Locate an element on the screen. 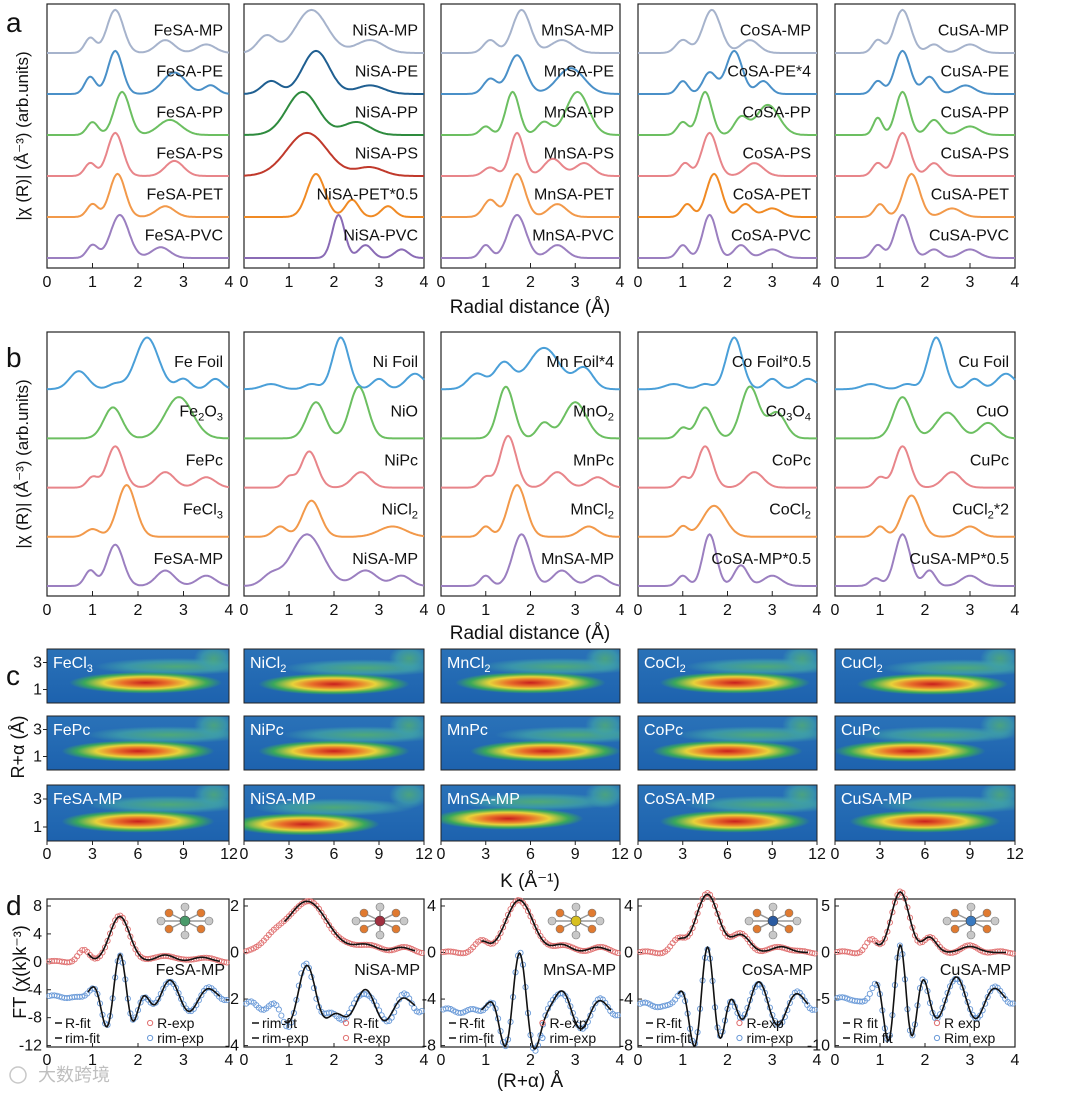 This screenshot has width=1080, height=1094. heatmap-label: FePc is located at coordinates (71, 730).